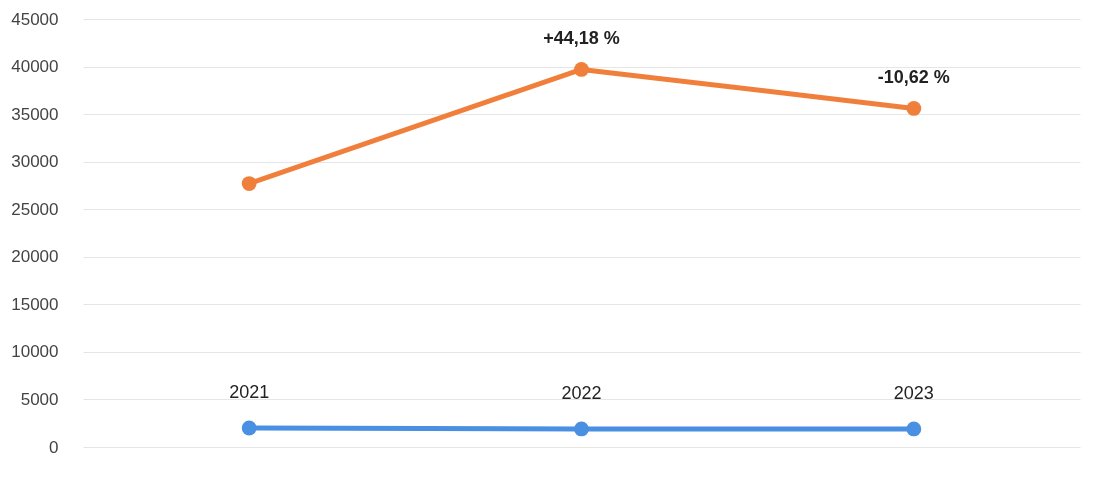  What do you see at coordinates (581, 38) in the screenshot?
I see `annotation: +44,18 %` at bounding box center [581, 38].